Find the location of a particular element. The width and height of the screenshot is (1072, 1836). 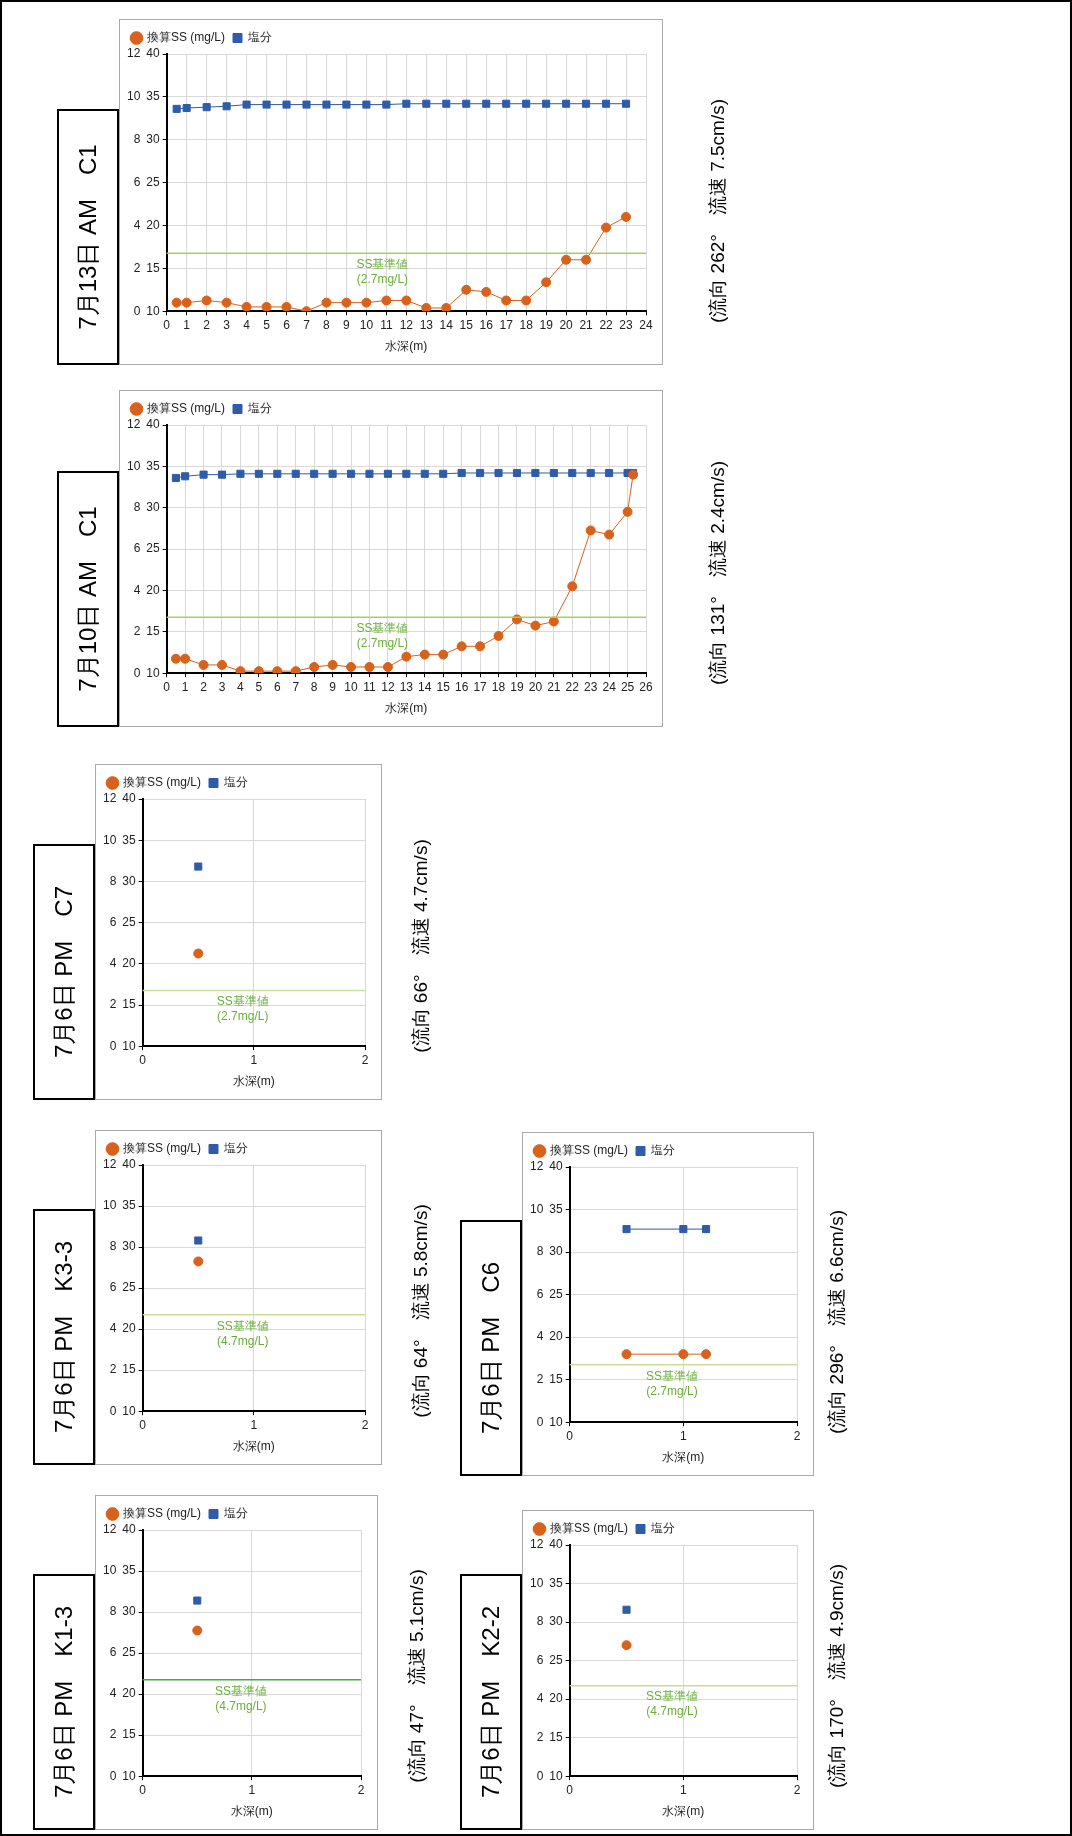

x-tick-label: 22 is located at coordinates (572, 686).